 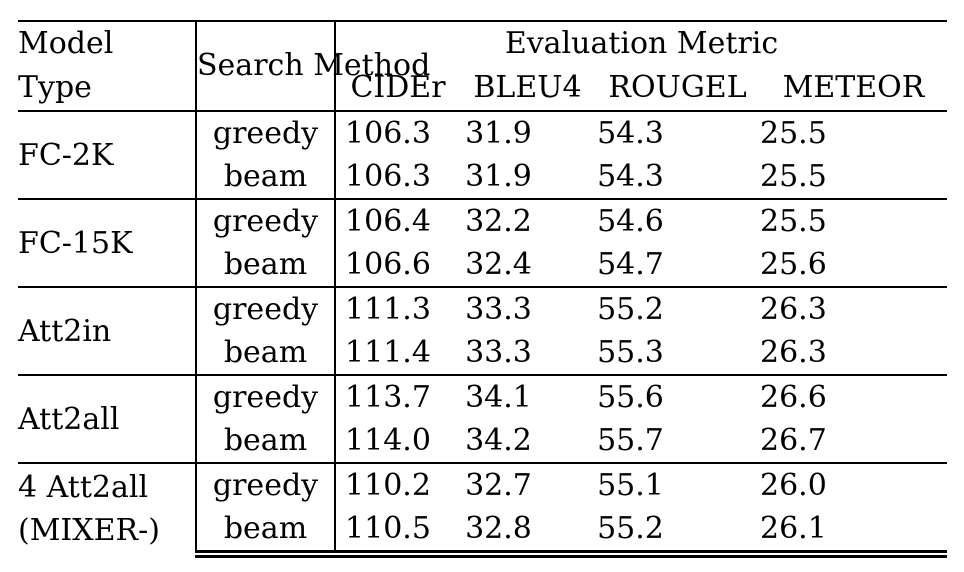 What do you see at coordinates (498, 440) in the screenshot?
I see `bleu4-value-cell: 34.2` at bounding box center [498, 440].